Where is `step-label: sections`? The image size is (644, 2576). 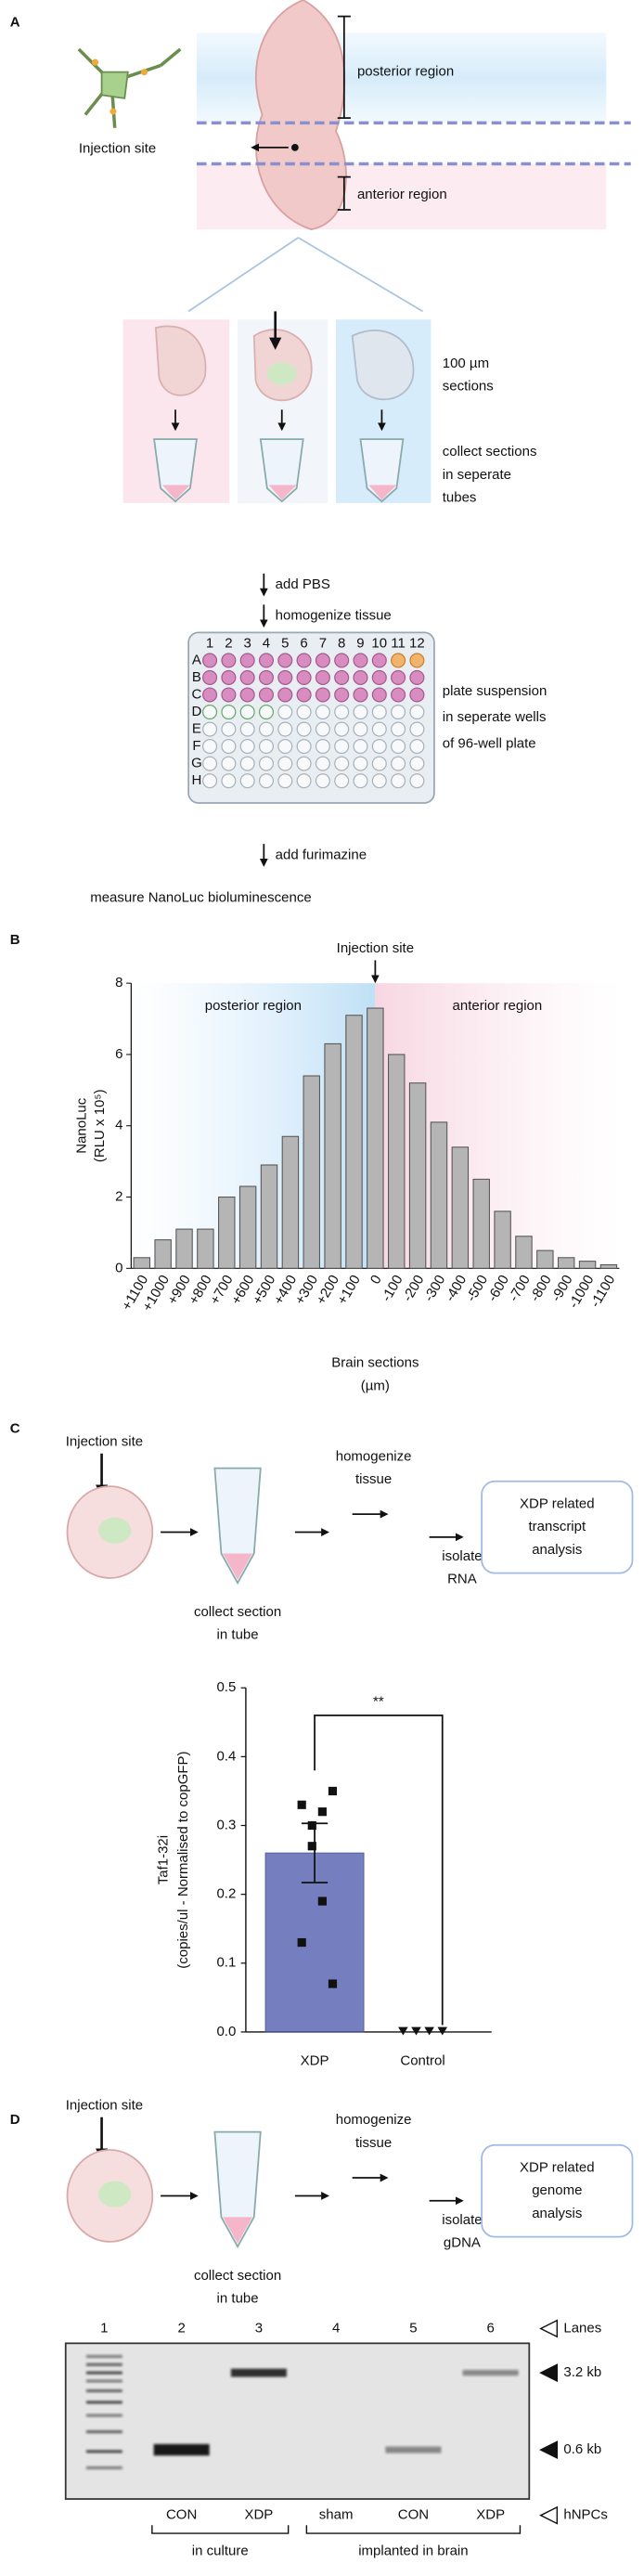
step-label: sections is located at coordinates (468, 387).